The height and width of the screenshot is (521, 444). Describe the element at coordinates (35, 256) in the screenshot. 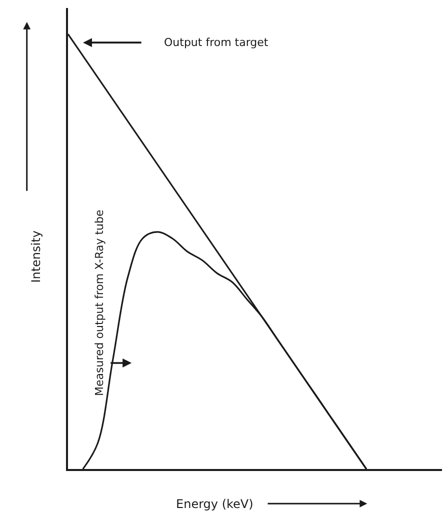

I see `y-axis-title: Intensity` at that location.